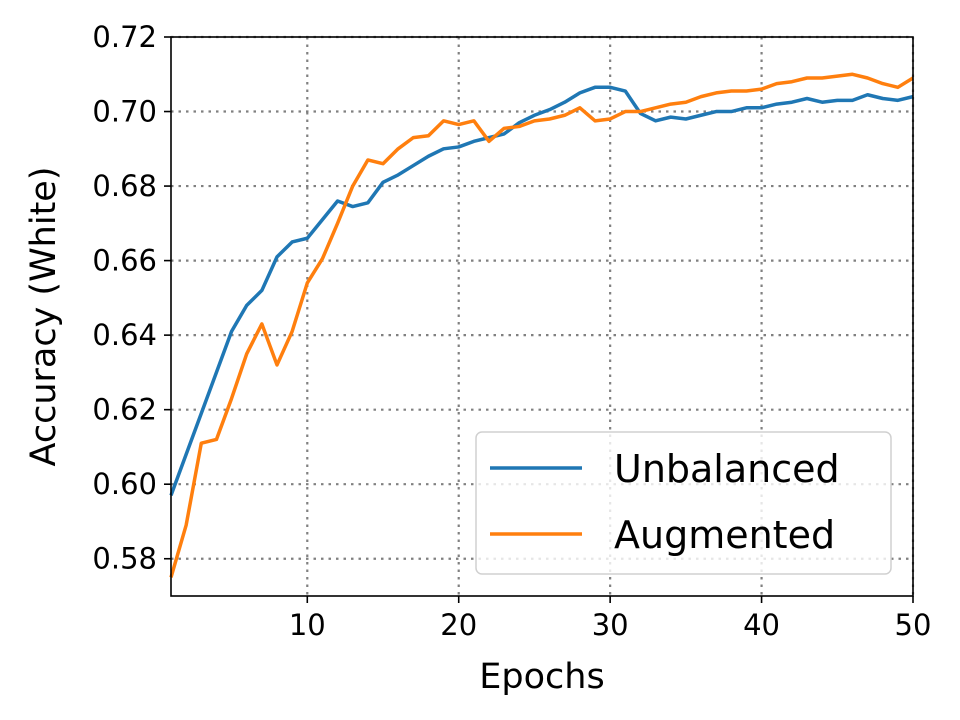  What do you see at coordinates (761, 625) in the screenshot?
I see `x-tick-label-40: 40` at bounding box center [761, 625].